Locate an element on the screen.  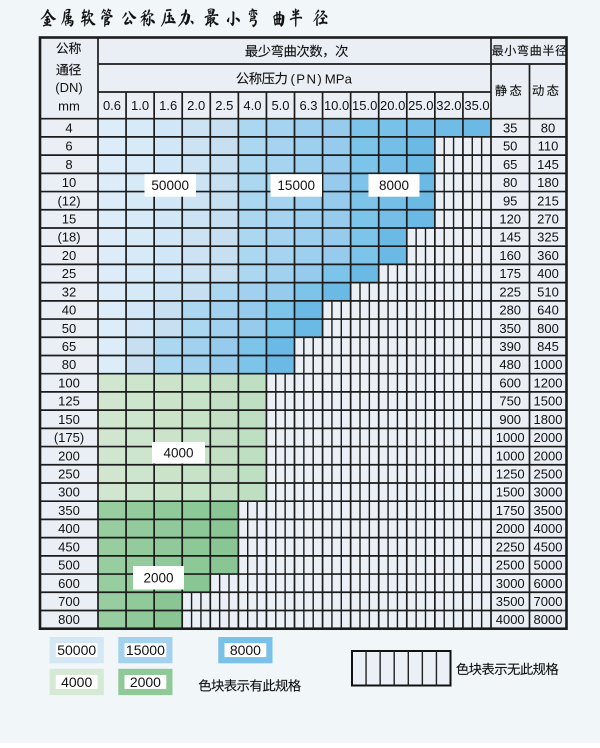
svg-text: 270 is located at coordinates (548, 219).